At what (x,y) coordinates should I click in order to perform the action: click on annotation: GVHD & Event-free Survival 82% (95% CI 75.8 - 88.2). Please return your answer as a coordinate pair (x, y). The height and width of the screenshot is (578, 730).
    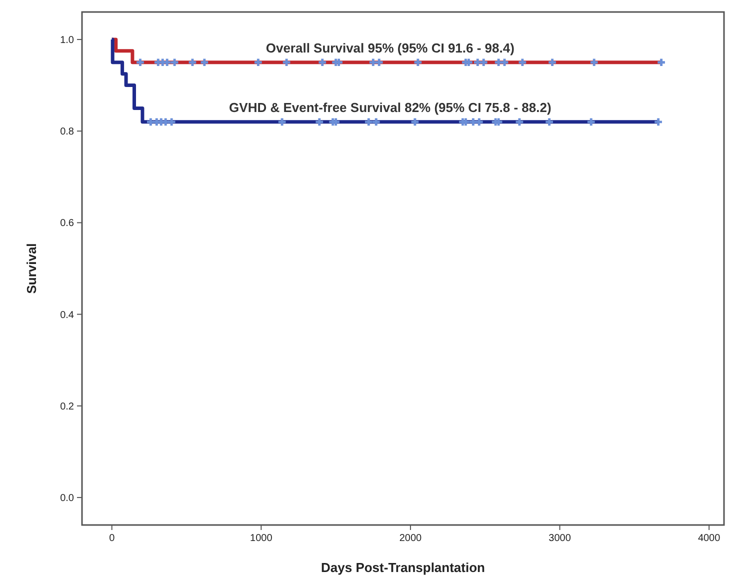
    Looking at the image, I should click on (390, 107).